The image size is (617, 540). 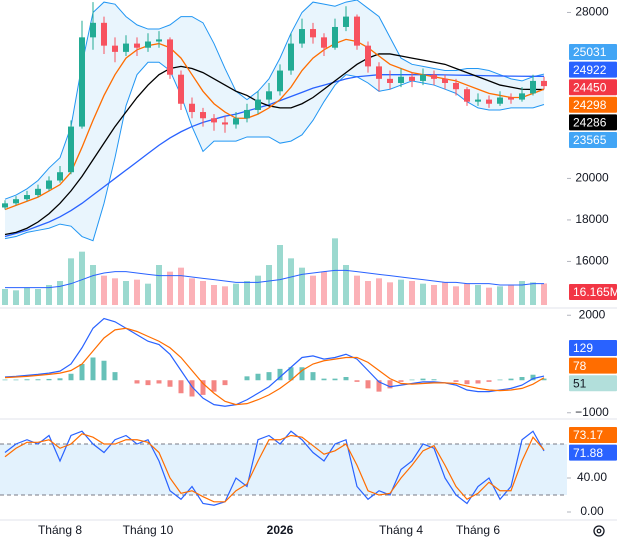 I want to click on value-tag-label: 24450, so click(x=590, y=87).